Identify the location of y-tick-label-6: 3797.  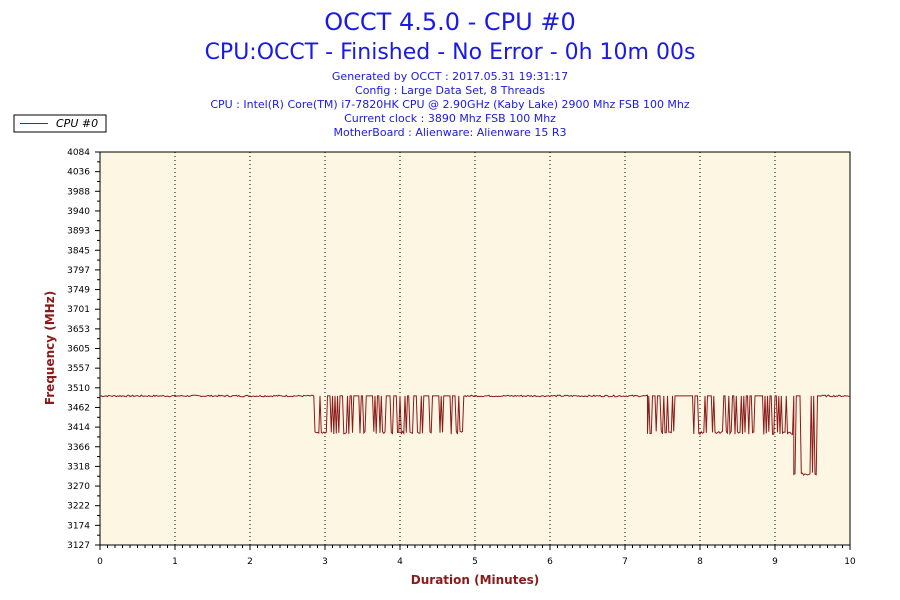
(78, 271).